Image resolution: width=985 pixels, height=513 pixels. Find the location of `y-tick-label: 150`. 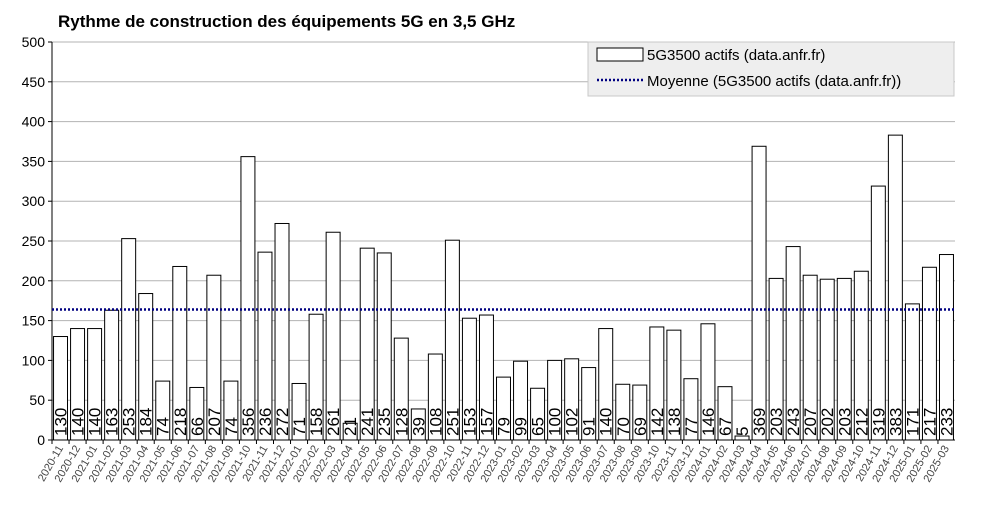

y-tick-label: 150 is located at coordinates (34, 321).